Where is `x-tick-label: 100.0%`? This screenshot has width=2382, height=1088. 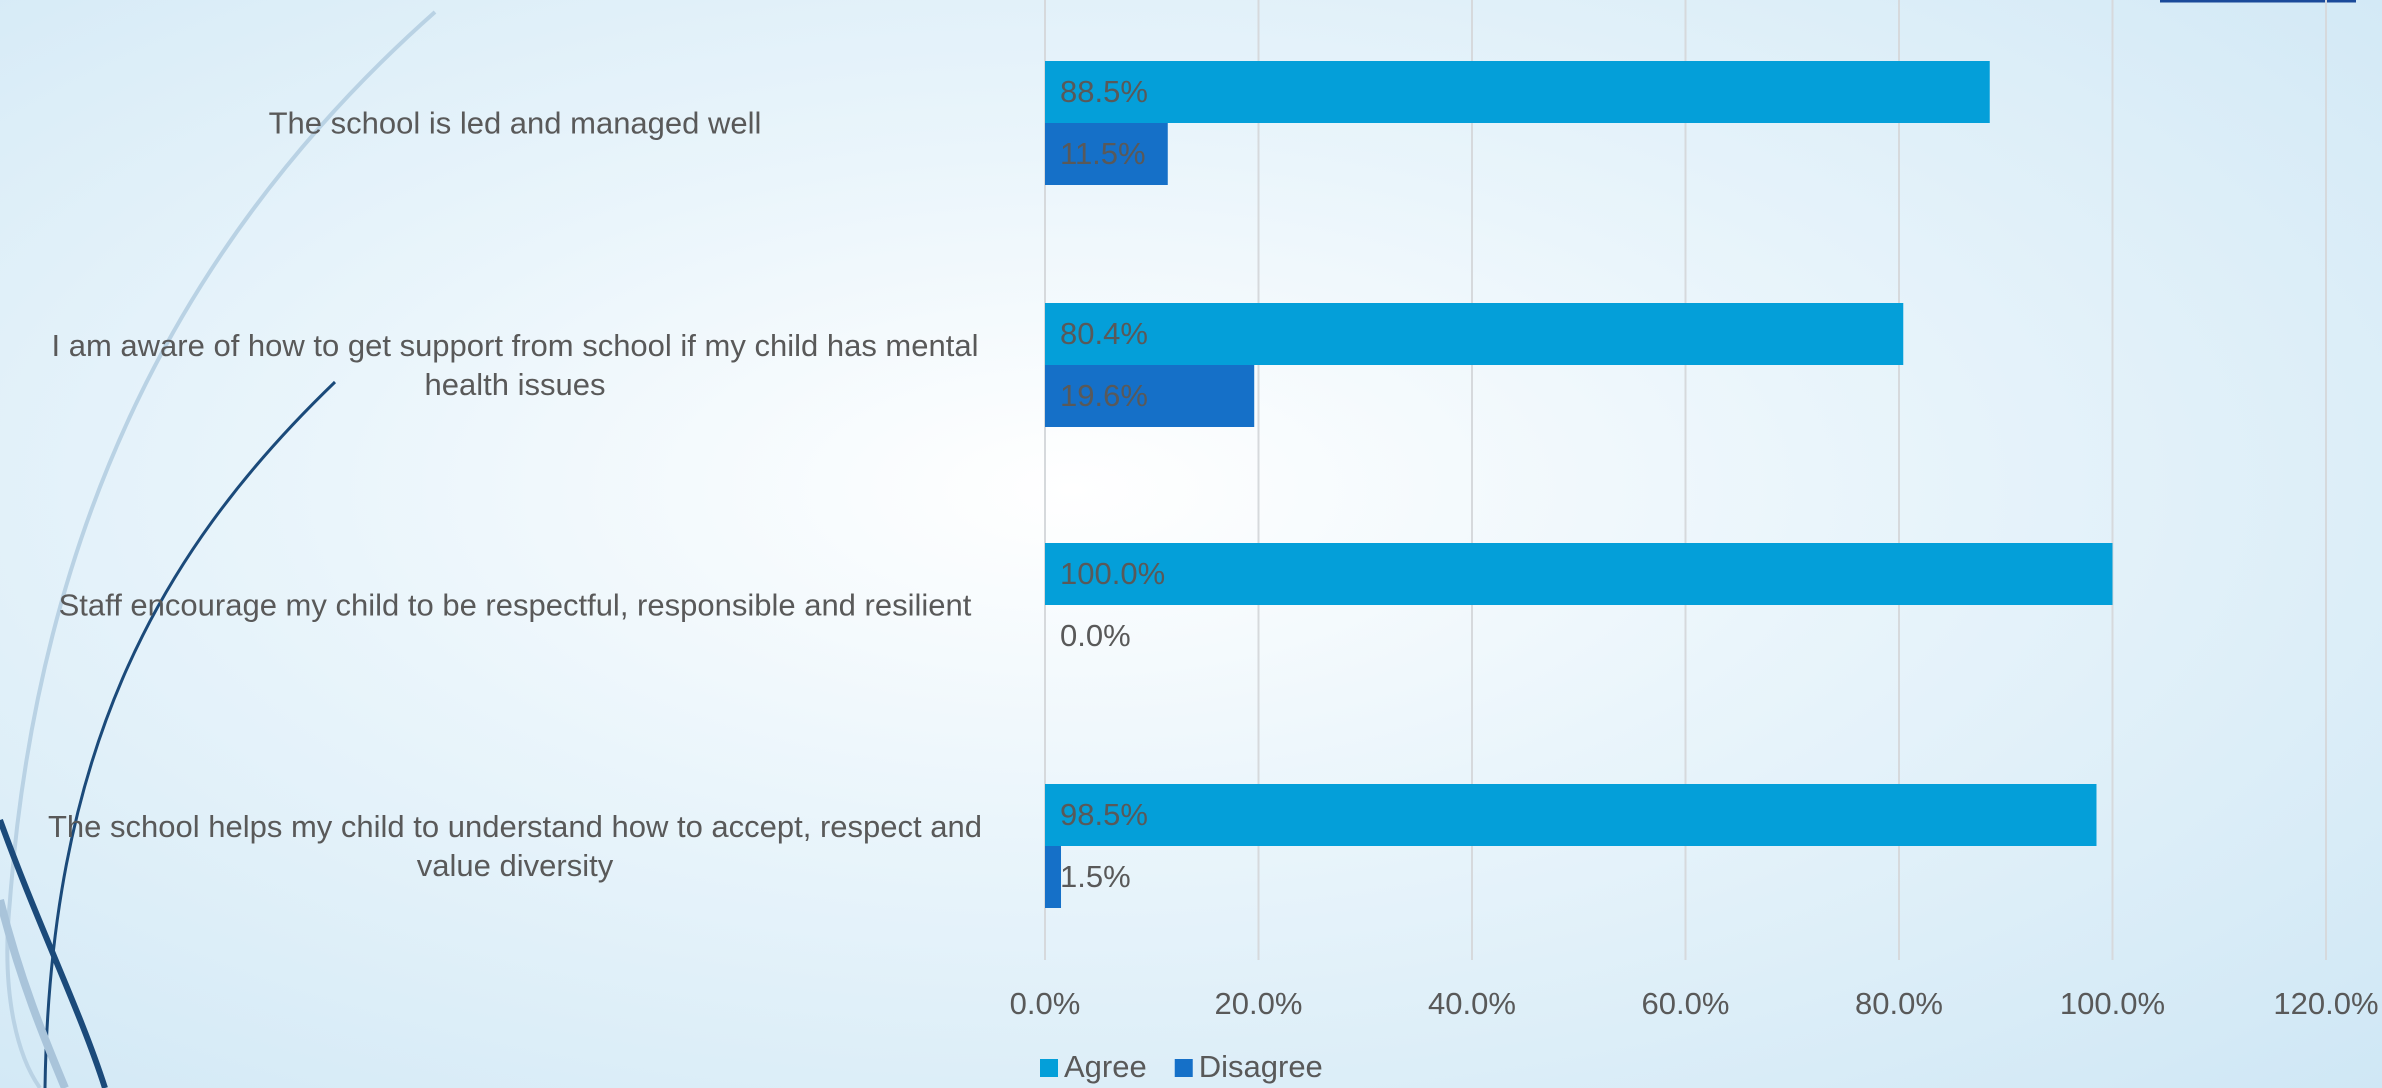 x-tick-label: 100.0% is located at coordinates (2112, 1003).